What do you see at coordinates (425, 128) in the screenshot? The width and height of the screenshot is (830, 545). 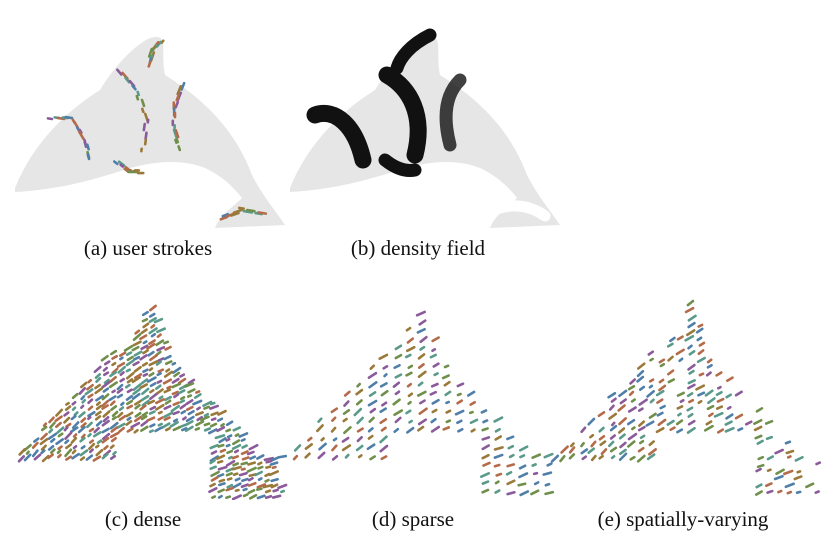 I see `dolphin-silhouette-b` at bounding box center [425, 128].